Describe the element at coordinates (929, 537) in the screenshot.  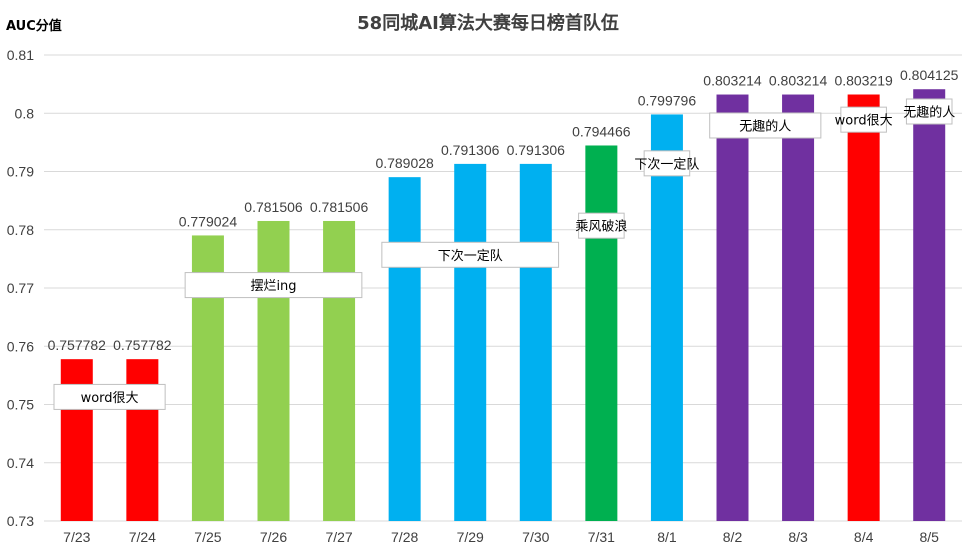
I see `x-tick-label: 8/5` at that location.